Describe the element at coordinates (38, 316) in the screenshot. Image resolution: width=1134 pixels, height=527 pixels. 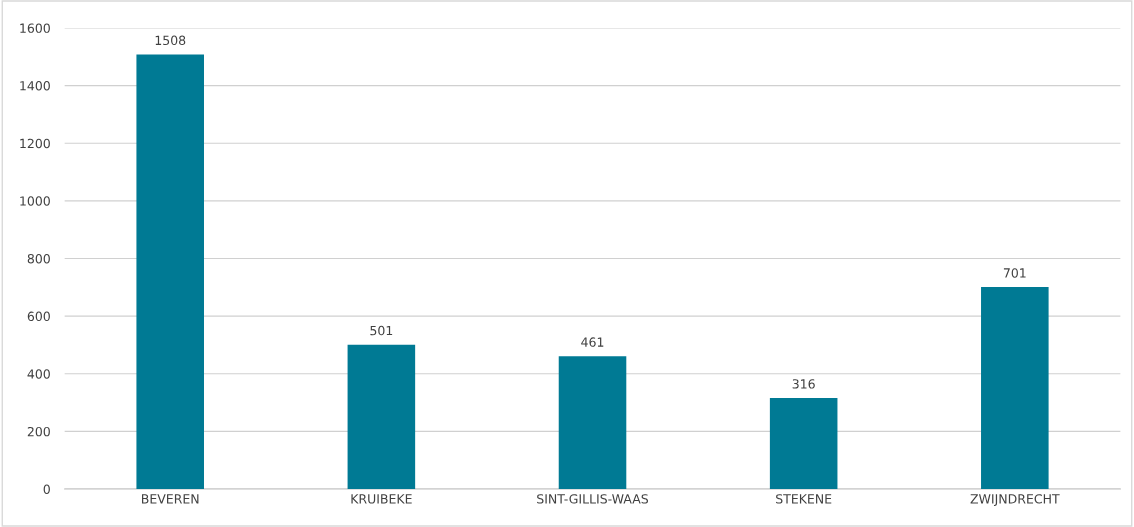
I see `y-tick-label: 600` at that location.